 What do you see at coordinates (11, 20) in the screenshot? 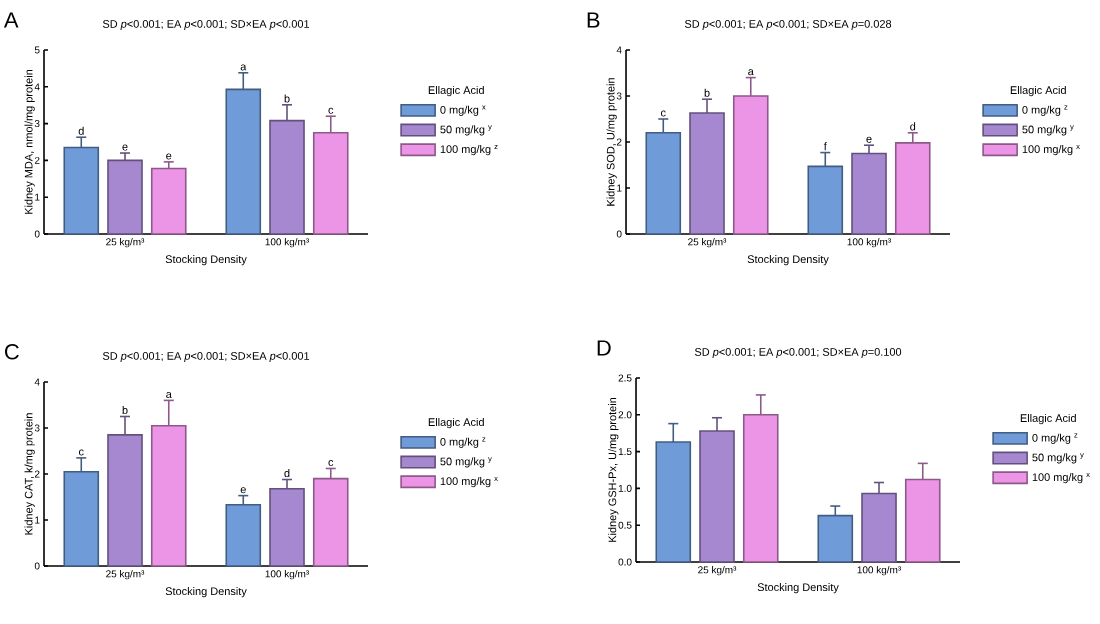
I see `chart-title: A` at bounding box center [11, 20].